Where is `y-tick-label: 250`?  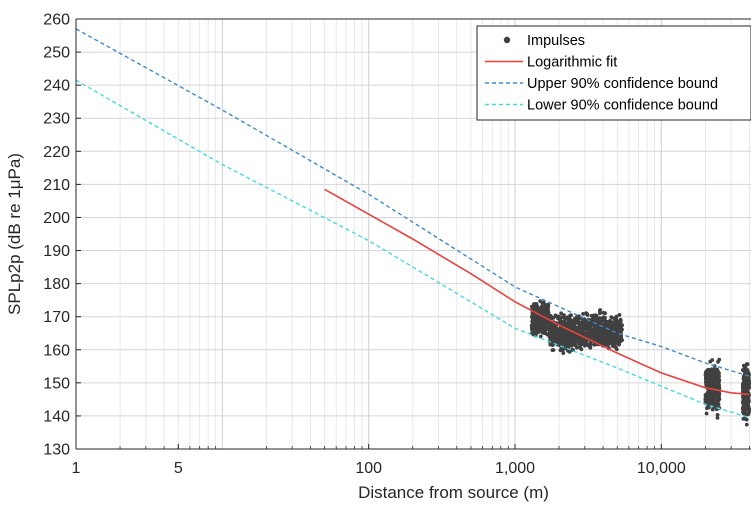 y-tick-label: 250 is located at coordinates (56, 53).